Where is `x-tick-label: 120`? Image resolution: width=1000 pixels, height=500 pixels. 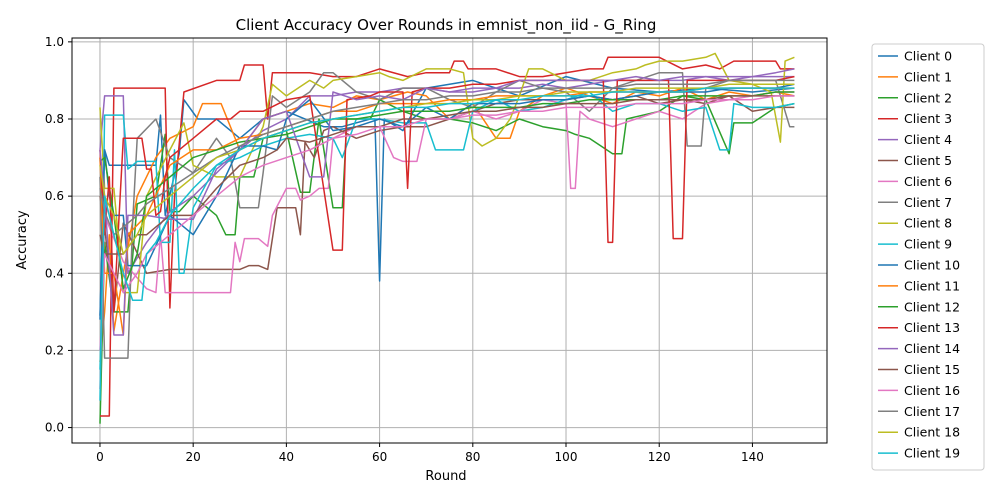 x-tick-label: 120 is located at coordinates (659, 457).